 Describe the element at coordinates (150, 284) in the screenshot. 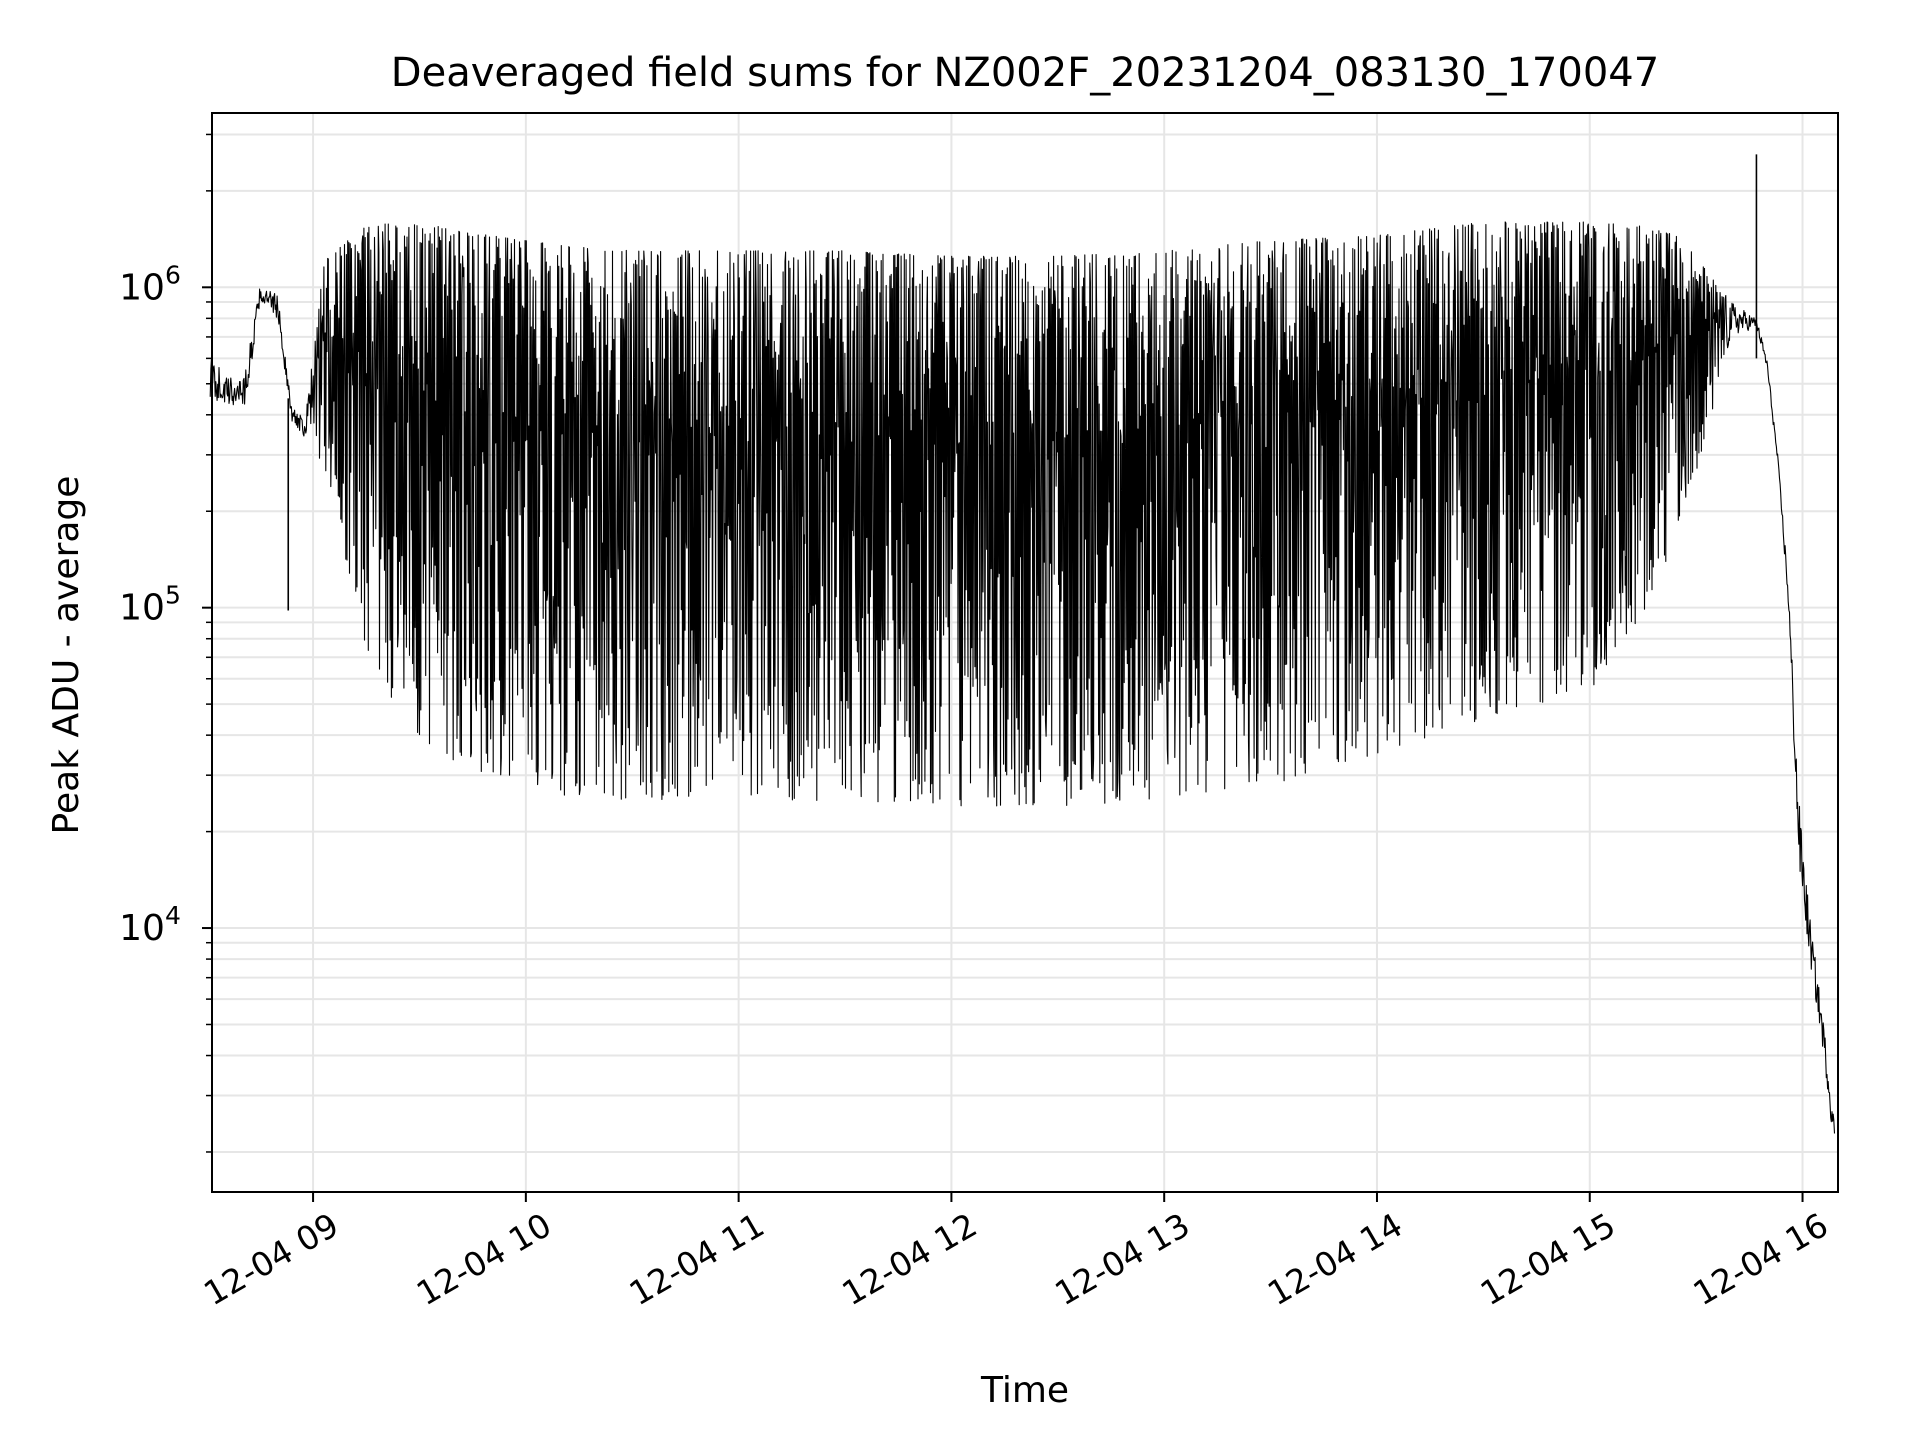

I see `y-tick-label: 10⁶` at that location.